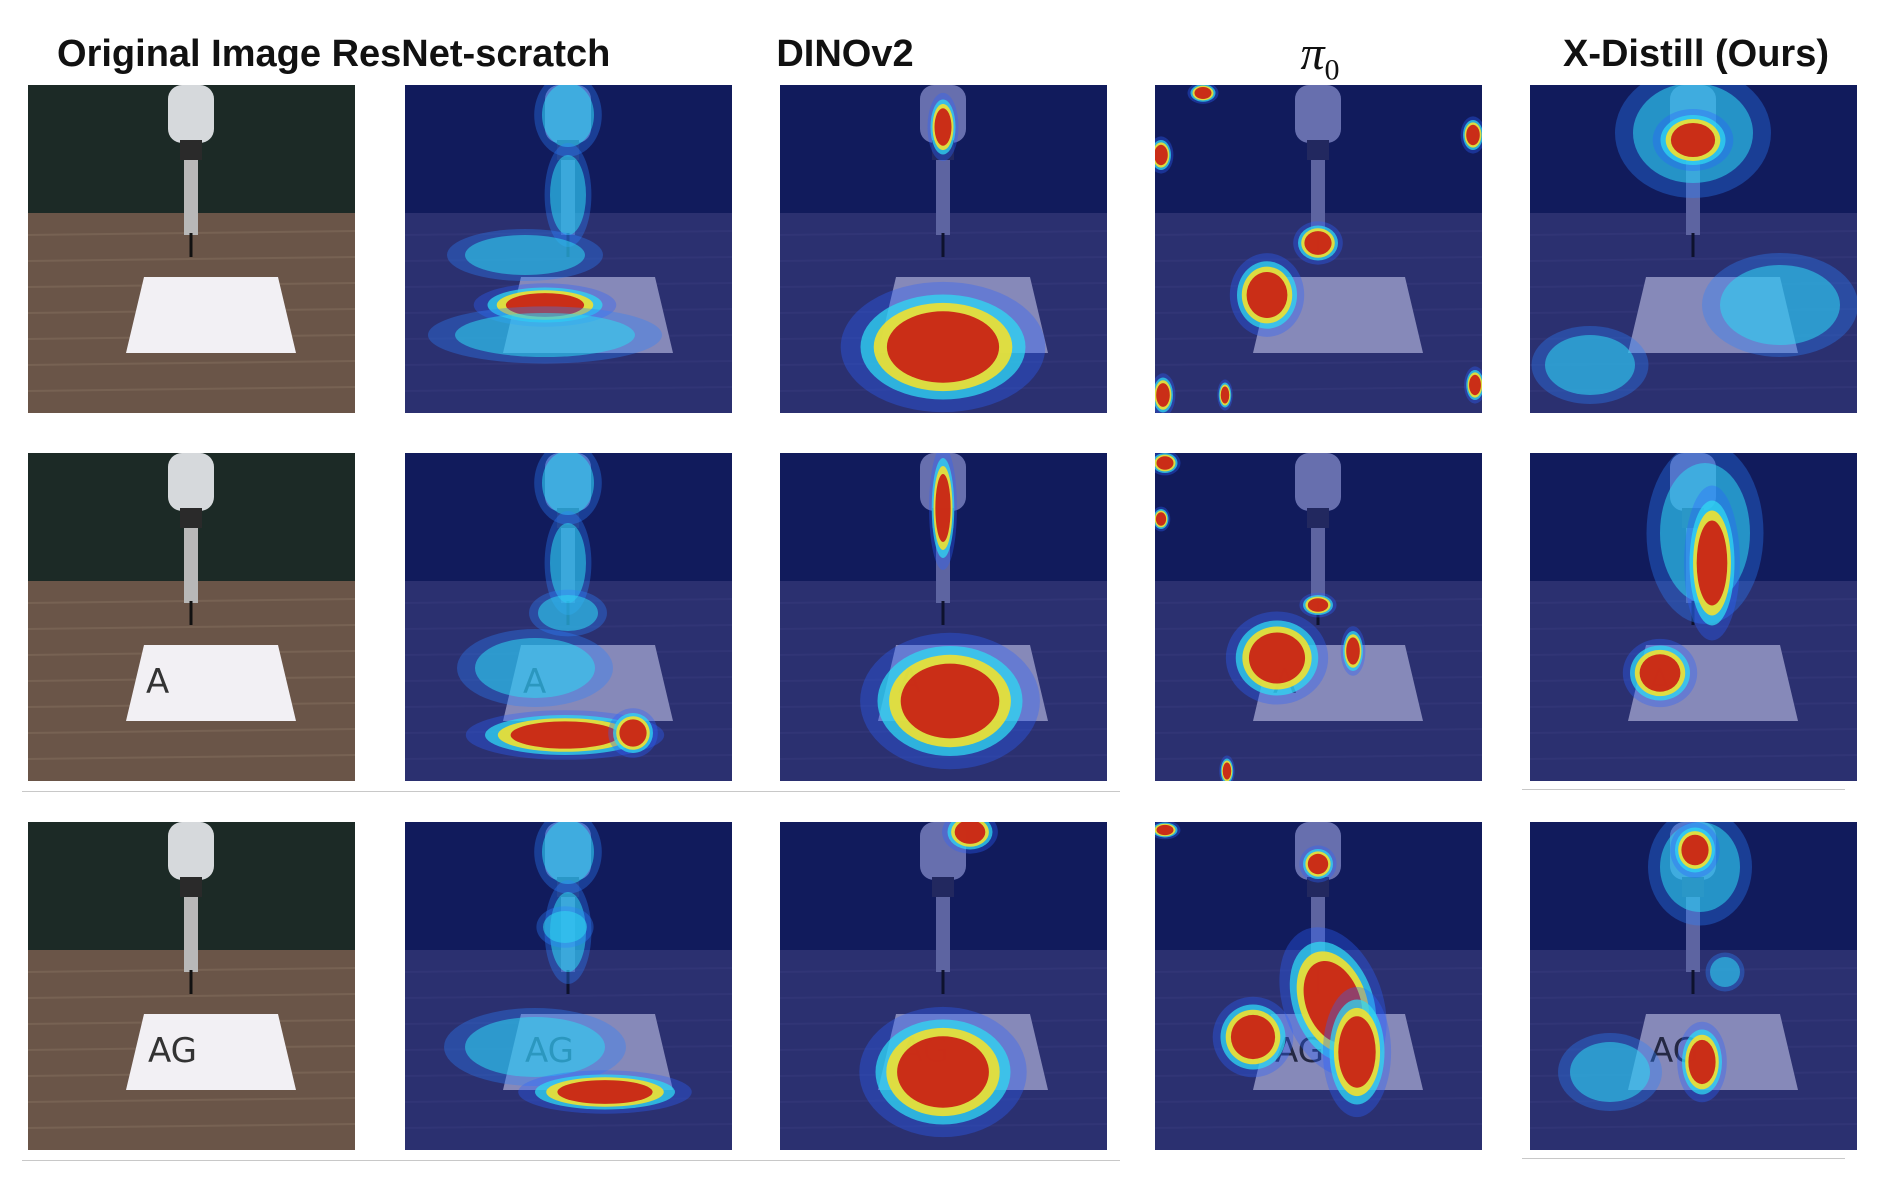 This screenshot has height=1183, width=1885. Describe the element at coordinates (943, 986) in the screenshot. I see `dino-attention-map-row-3: AG` at that location.